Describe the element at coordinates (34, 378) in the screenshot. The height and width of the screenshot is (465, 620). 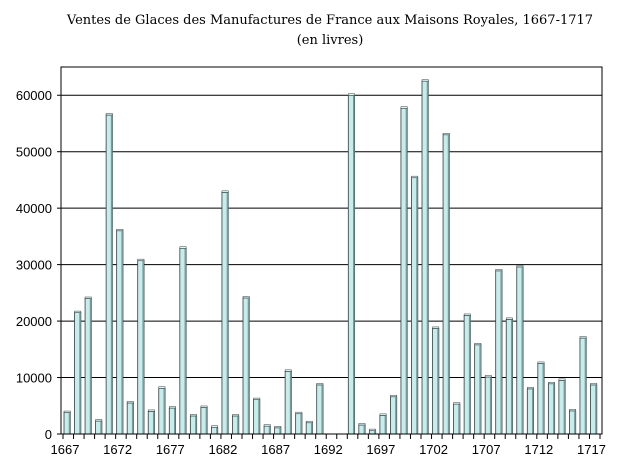
I see `y-tick-label: 10000` at that location.